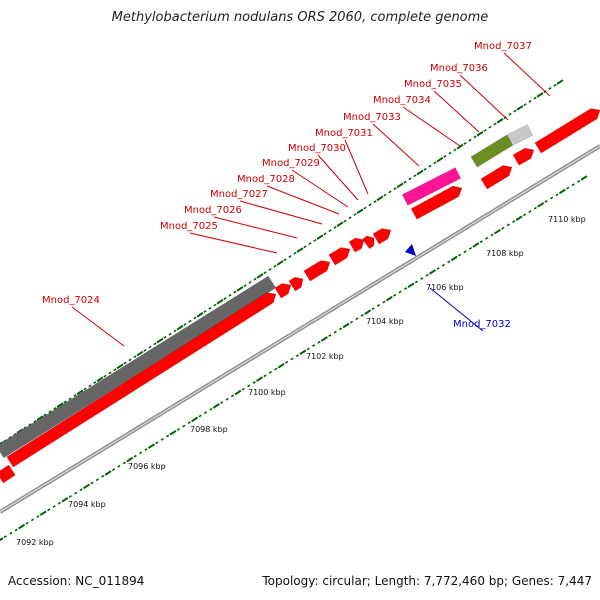 The width and height of the screenshot is (600, 600). Describe the element at coordinates (87, 504) in the screenshot. I see `scale-label: 7094 kbp` at that location.